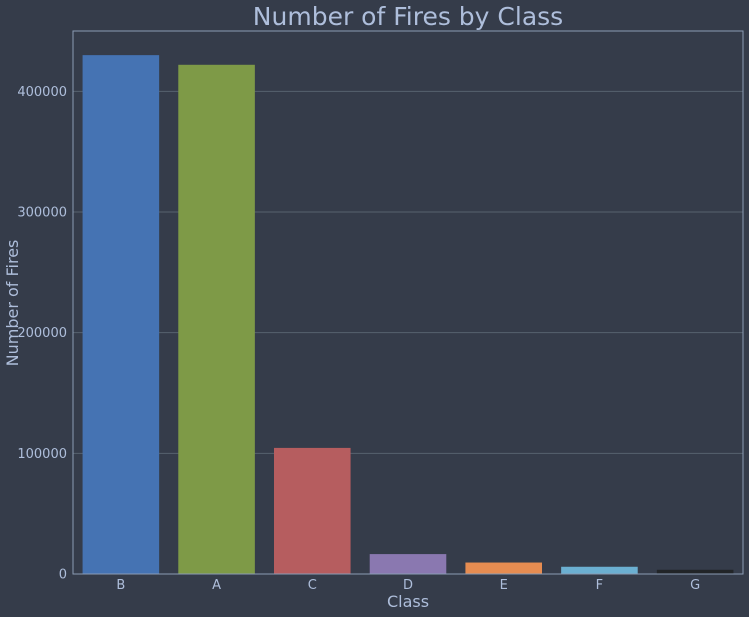 The width and height of the screenshot is (749, 617). I want to click on y-tick-label: 200000, so click(42, 333).